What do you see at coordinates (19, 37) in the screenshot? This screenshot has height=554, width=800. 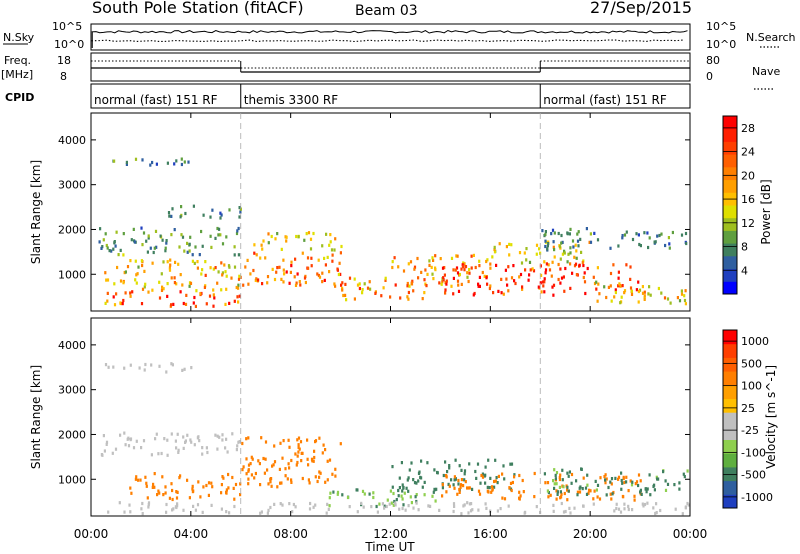 I see `nsky-label: N.Sky` at bounding box center [19, 37].